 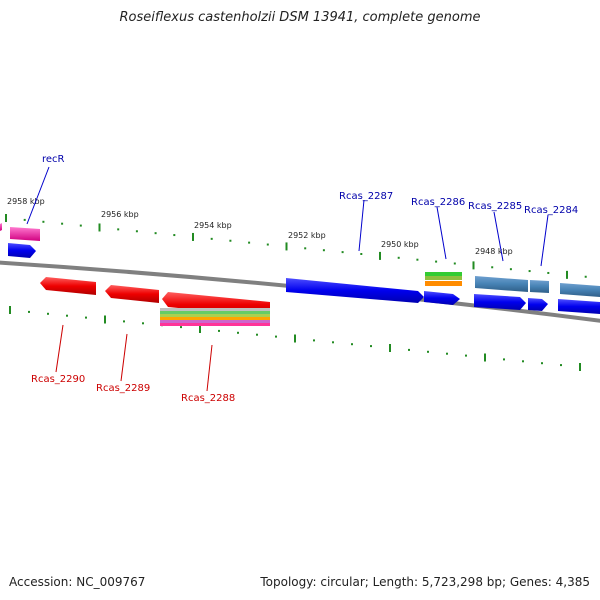 I want to click on scale-label: 2950 kbp, so click(x=400, y=244).